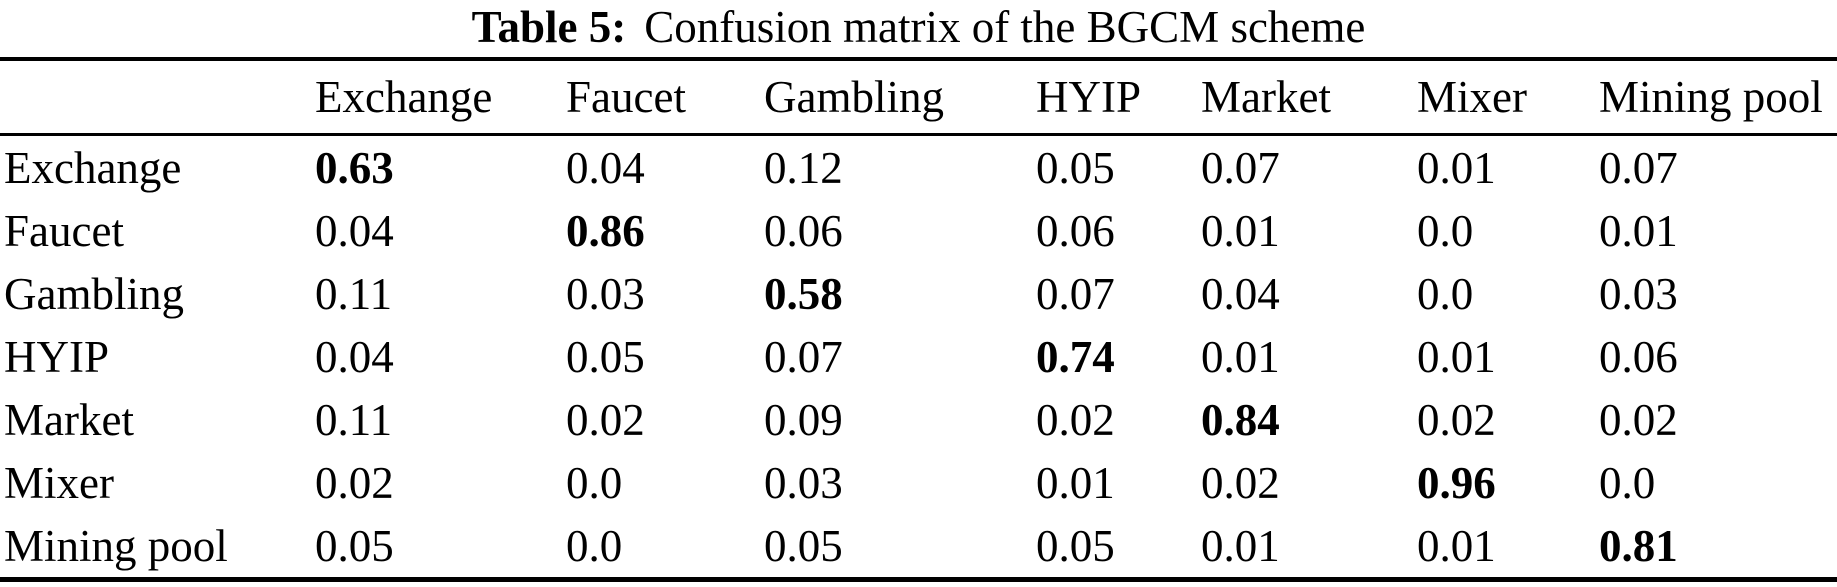 The width and height of the screenshot is (1837, 587). What do you see at coordinates (69, 419) in the screenshot?
I see `row-label: Market` at bounding box center [69, 419].